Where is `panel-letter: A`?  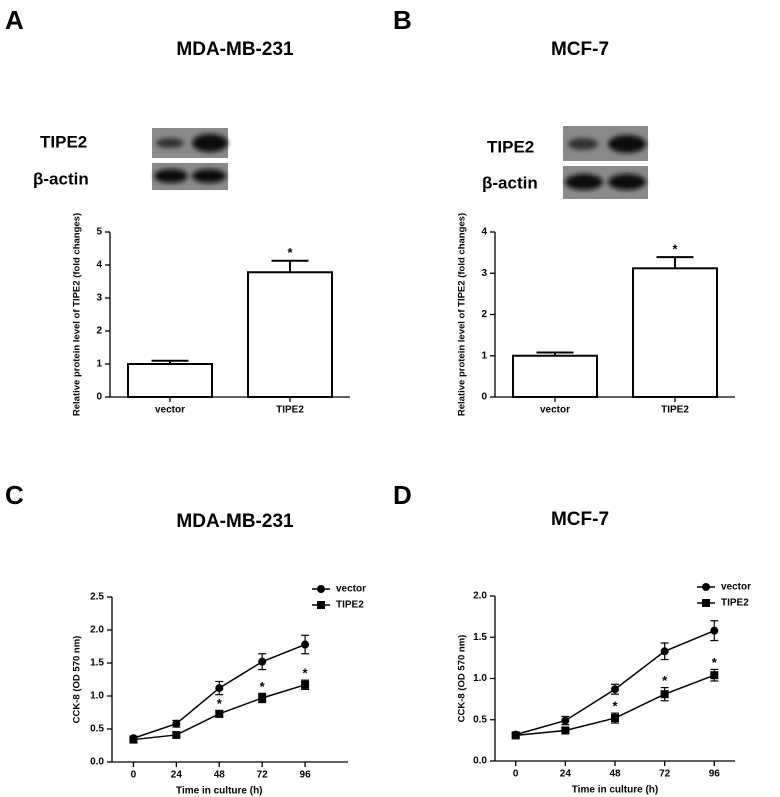 panel-letter: A is located at coordinates (14, 20).